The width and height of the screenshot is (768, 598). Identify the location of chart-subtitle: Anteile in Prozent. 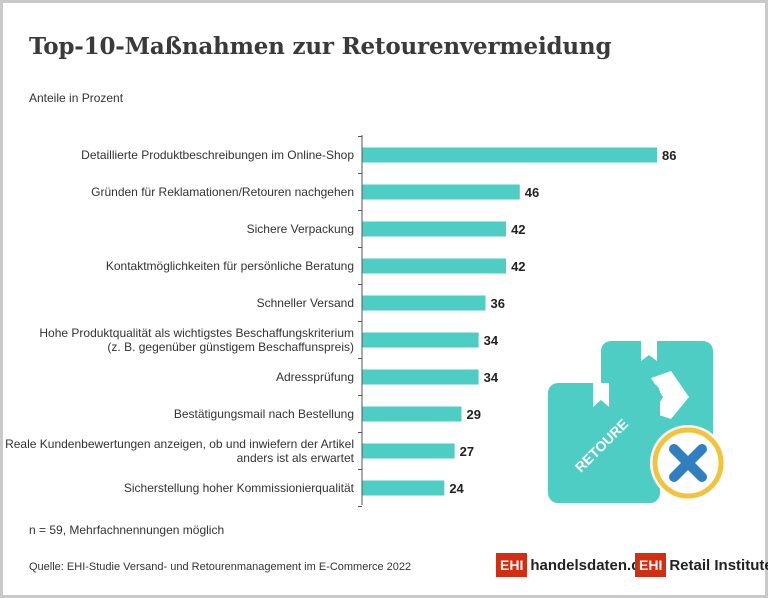
(76, 98).